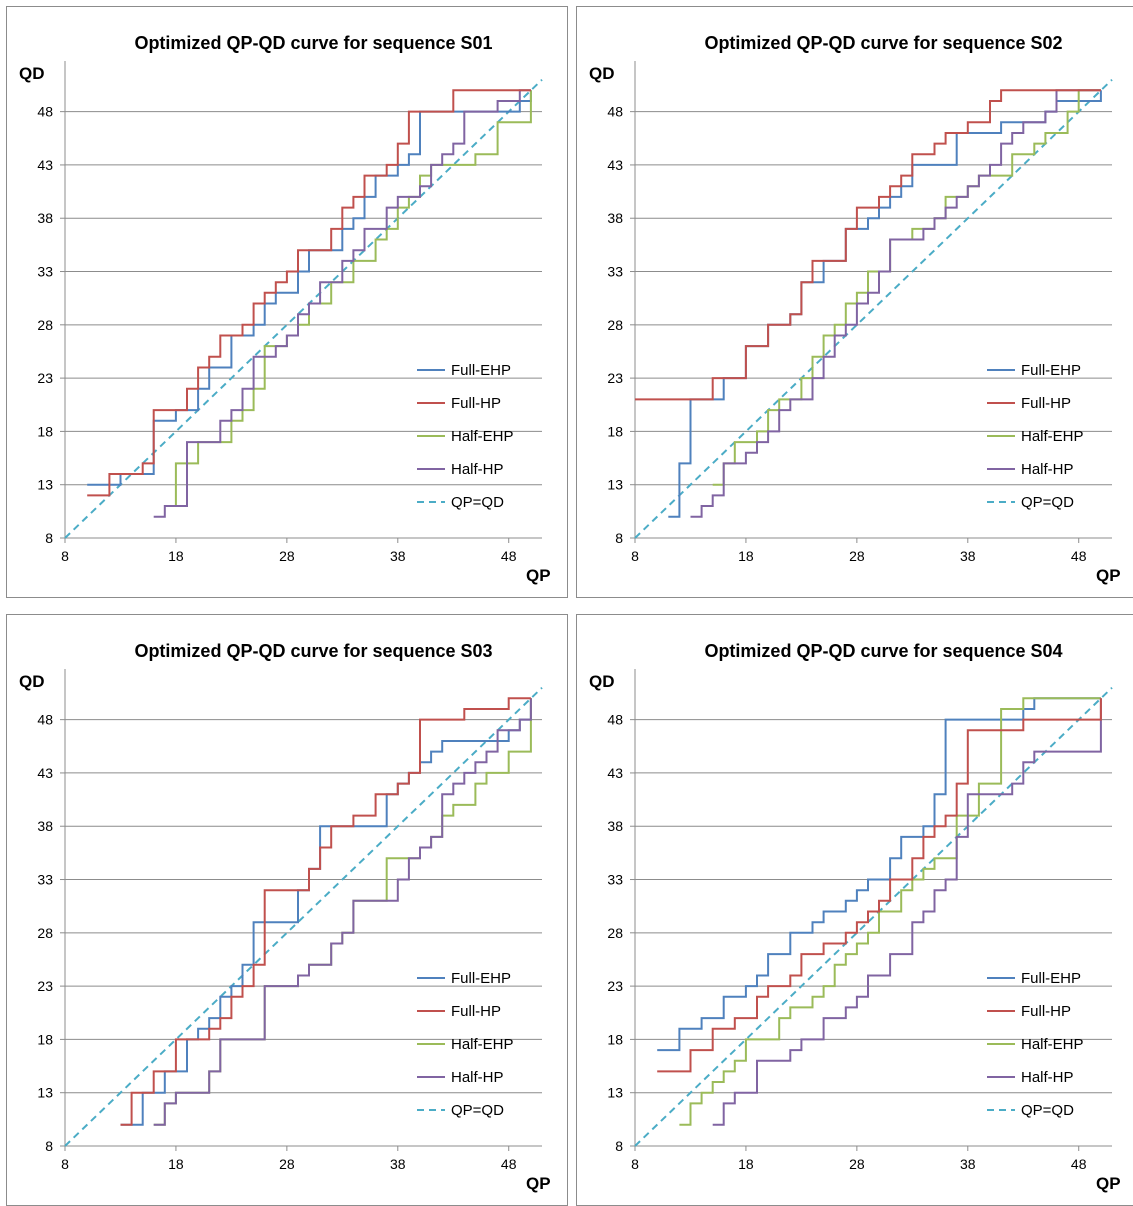 The image size is (1133, 1206). Describe the element at coordinates (313, 651) in the screenshot. I see `chart-title: Optimized QP-QD curve for sequence S03` at that location.